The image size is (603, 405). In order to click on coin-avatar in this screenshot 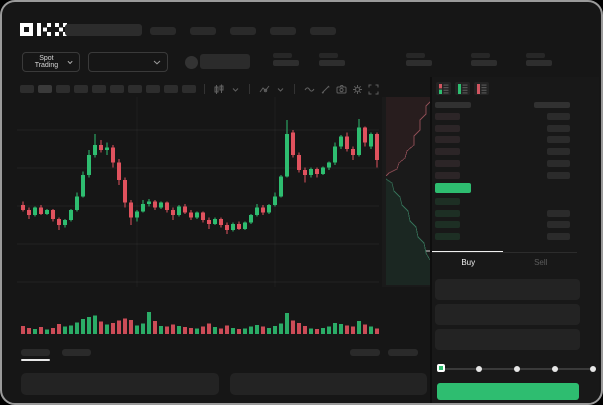, I will do `click(191, 62)`.